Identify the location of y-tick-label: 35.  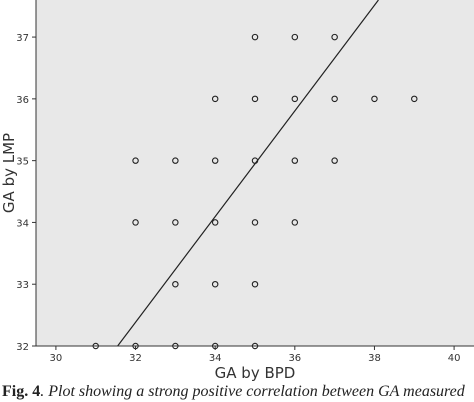
(22, 162).